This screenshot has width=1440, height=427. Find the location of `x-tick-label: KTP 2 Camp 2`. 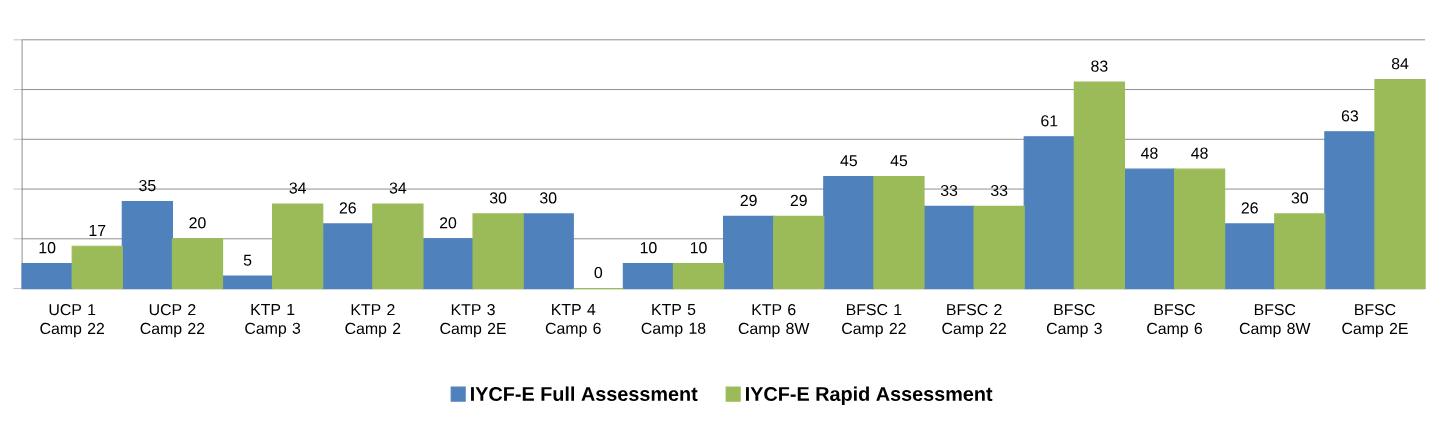

x-tick-label: KTP 2 Camp 2 is located at coordinates (373, 321).